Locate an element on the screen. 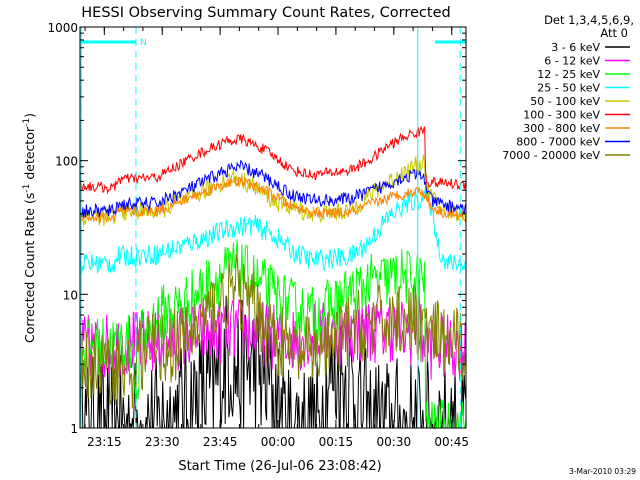 The width and height of the screenshot is (640, 480). generation-date: 3-Mar-2010 03:29 is located at coordinates (602, 471).